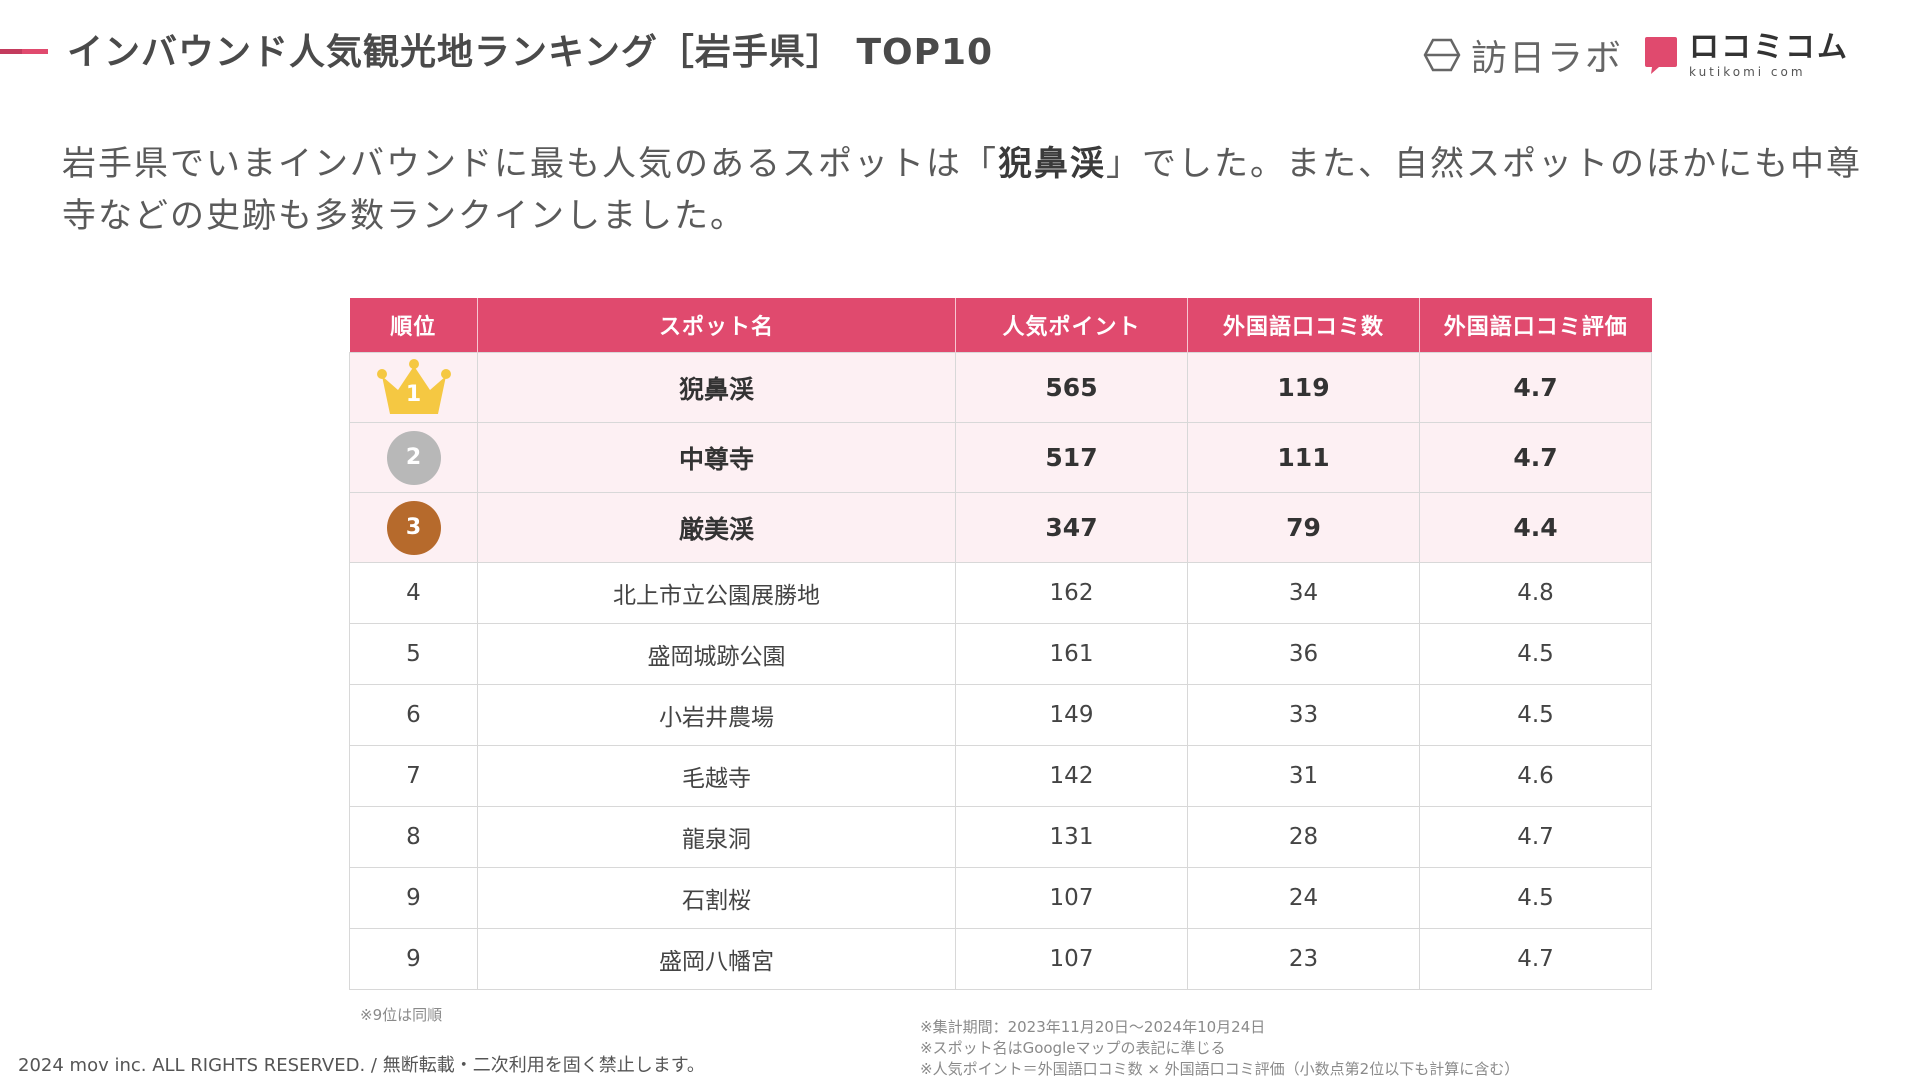 This screenshot has height=1080, width=1919. Describe the element at coordinates (401, 1015) in the screenshot. I see `tie-note: ※9位は同順` at that location.